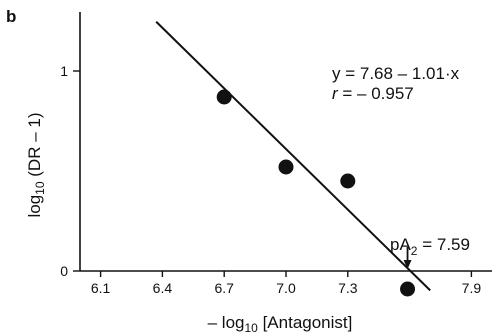 Image resolution: width=504 pixels, height=334 pixels. What do you see at coordinates (34, 206) in the screenshot?
I see `y-axis-label-pre: log` at bounding box center [34, 206].